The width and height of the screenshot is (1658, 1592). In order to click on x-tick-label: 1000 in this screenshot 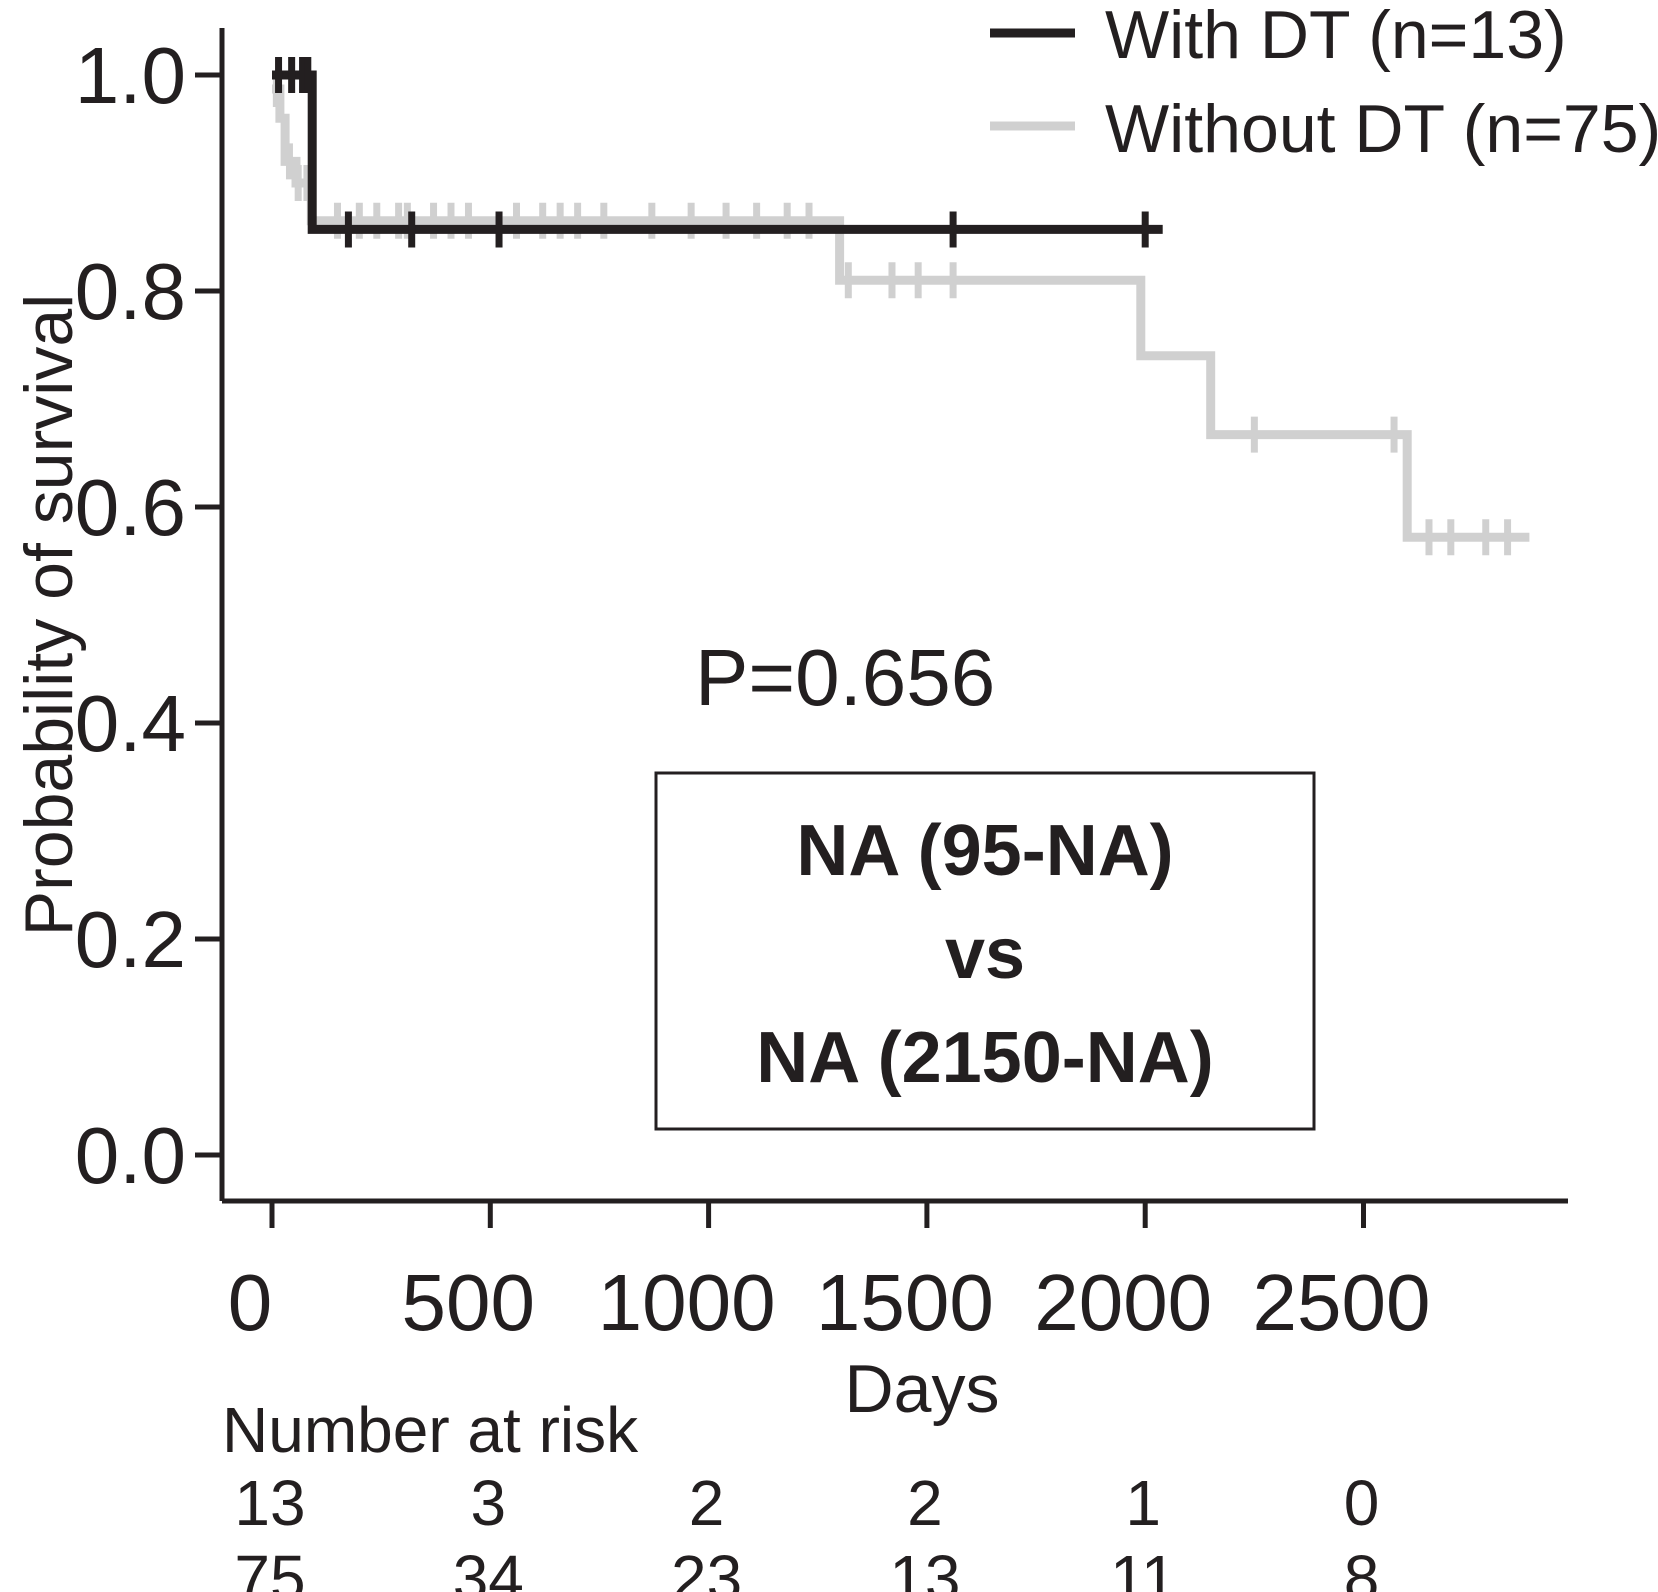, I will do `click(687, 1302)`.